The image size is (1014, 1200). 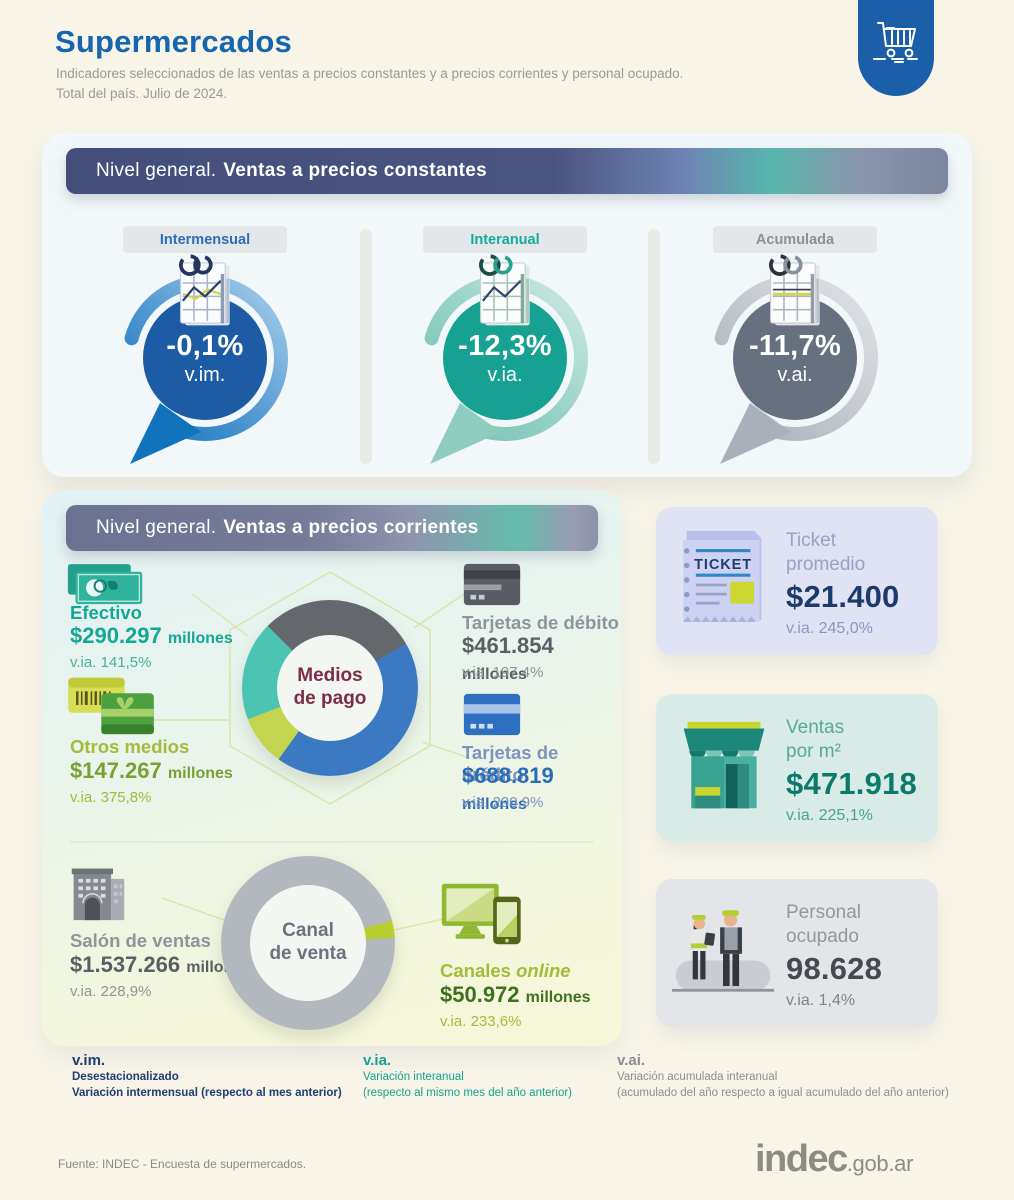 I want to click on debito-amount: $461.854 millones, so click(x=542, y=659).